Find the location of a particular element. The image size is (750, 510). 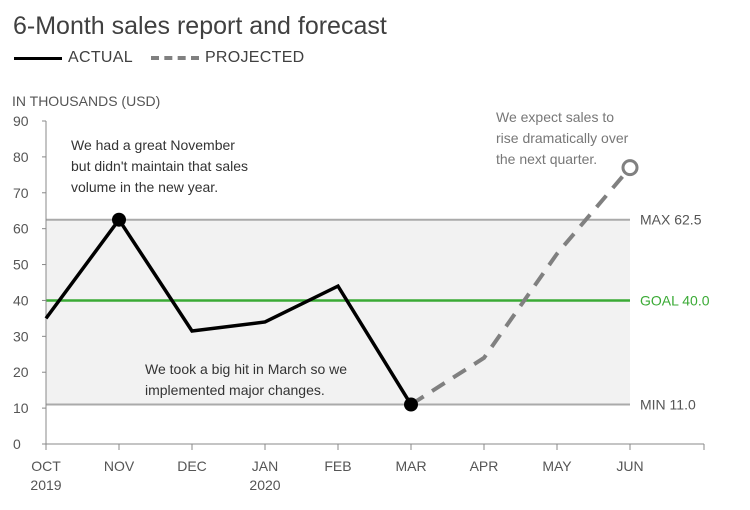

legend: ACTUAL PROJECTED is located at coordinates (168, 58).